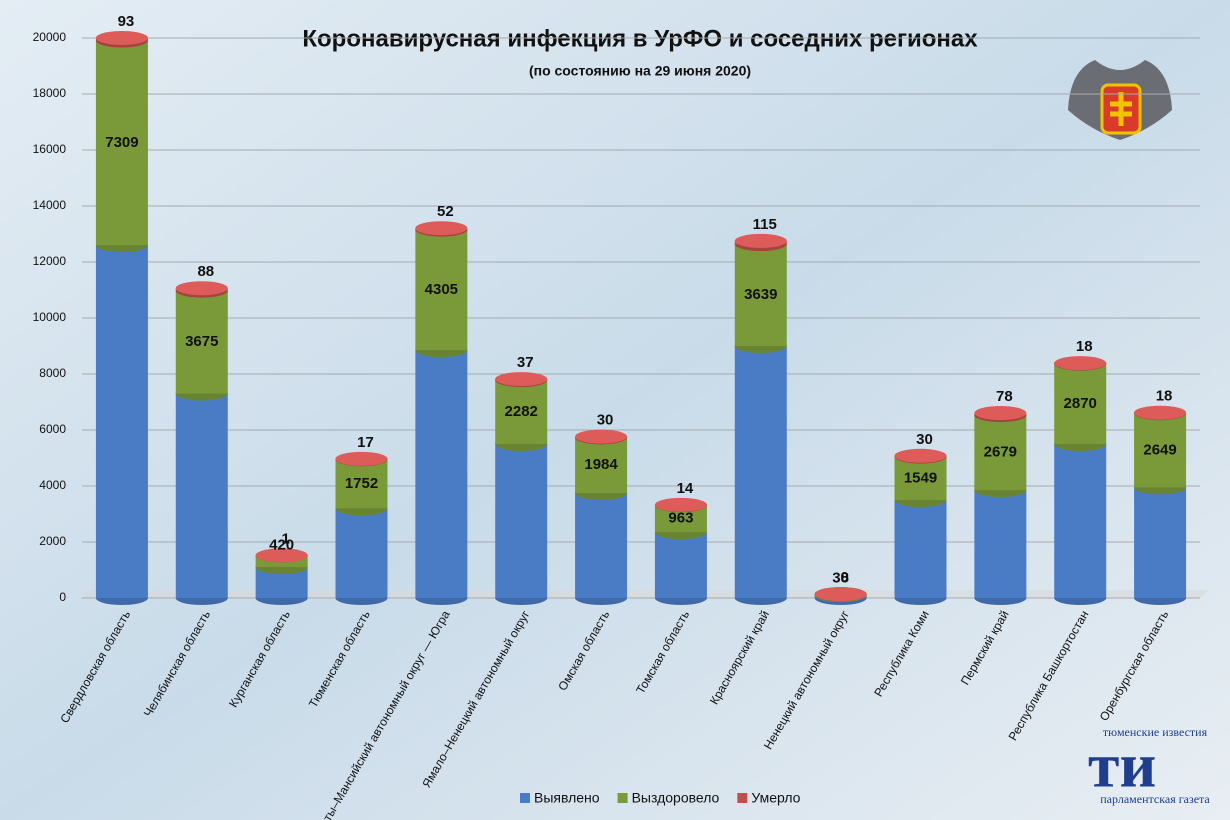 This screenshot has height=820, width=1230. What do you see at coordinates (680, 518) in the screenshot?
I see `value-label: 963` at bounding box center [680, 518].